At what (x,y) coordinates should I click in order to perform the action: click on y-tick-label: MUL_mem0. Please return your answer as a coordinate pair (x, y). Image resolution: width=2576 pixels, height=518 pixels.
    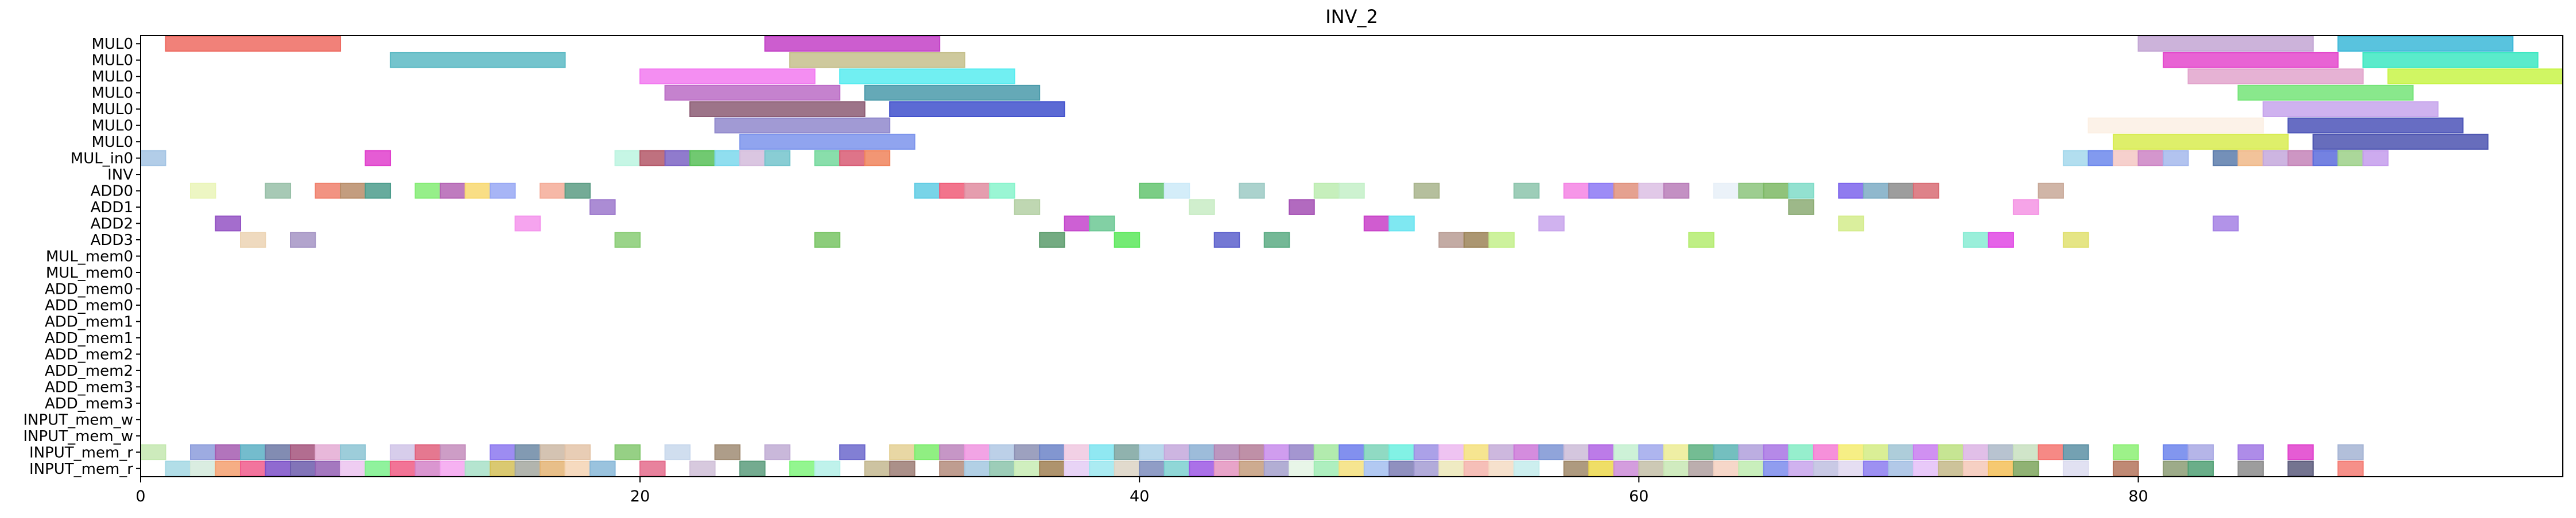
    Looking at the image, I should click on (89, 273).